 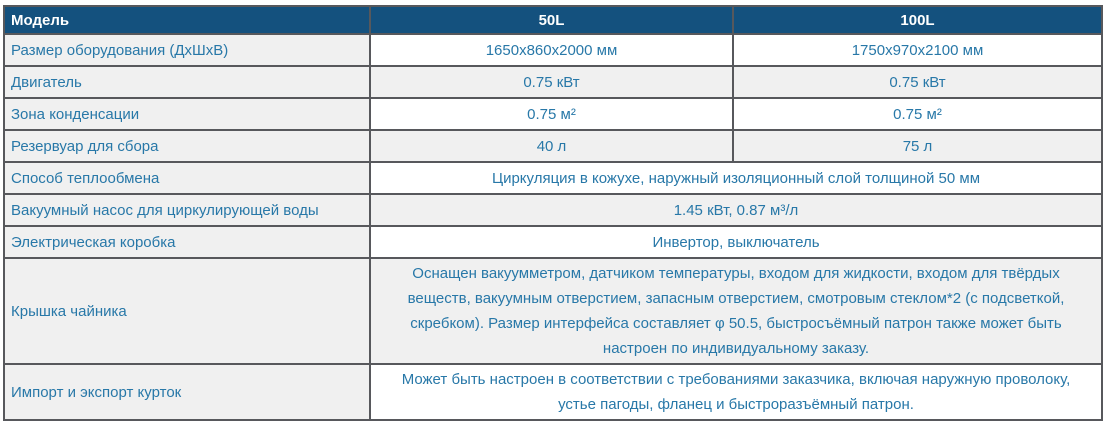 What do you see at coordinates (187, 242) in the screenshot?
I see `row-label: Электрическая коробка` at bounding box center [187, 242].